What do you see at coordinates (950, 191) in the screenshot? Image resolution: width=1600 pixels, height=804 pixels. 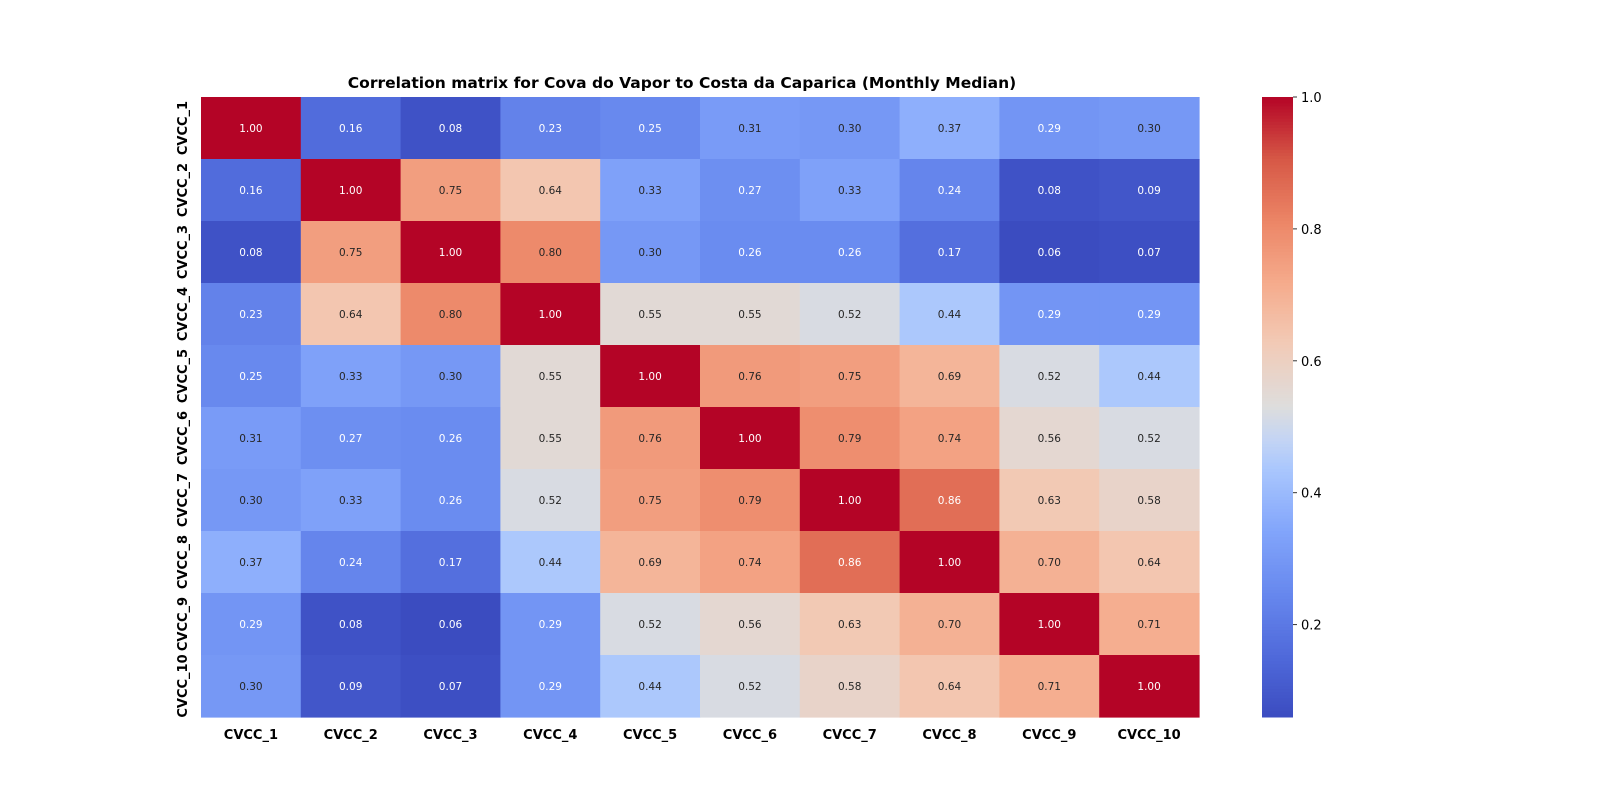 I see `cell-value-label: 0.24` at bounding box center [950, 191].